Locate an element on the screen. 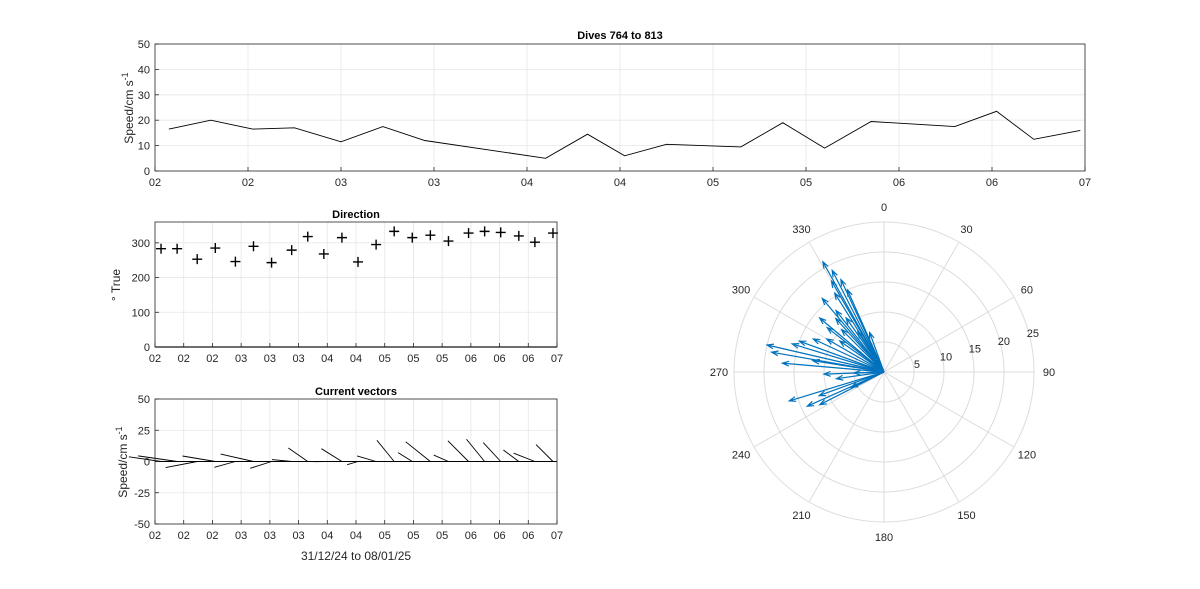 This screenshot has height=589, width=1200. direction-ytick-label: 200 is located at coordinates (141, 279).